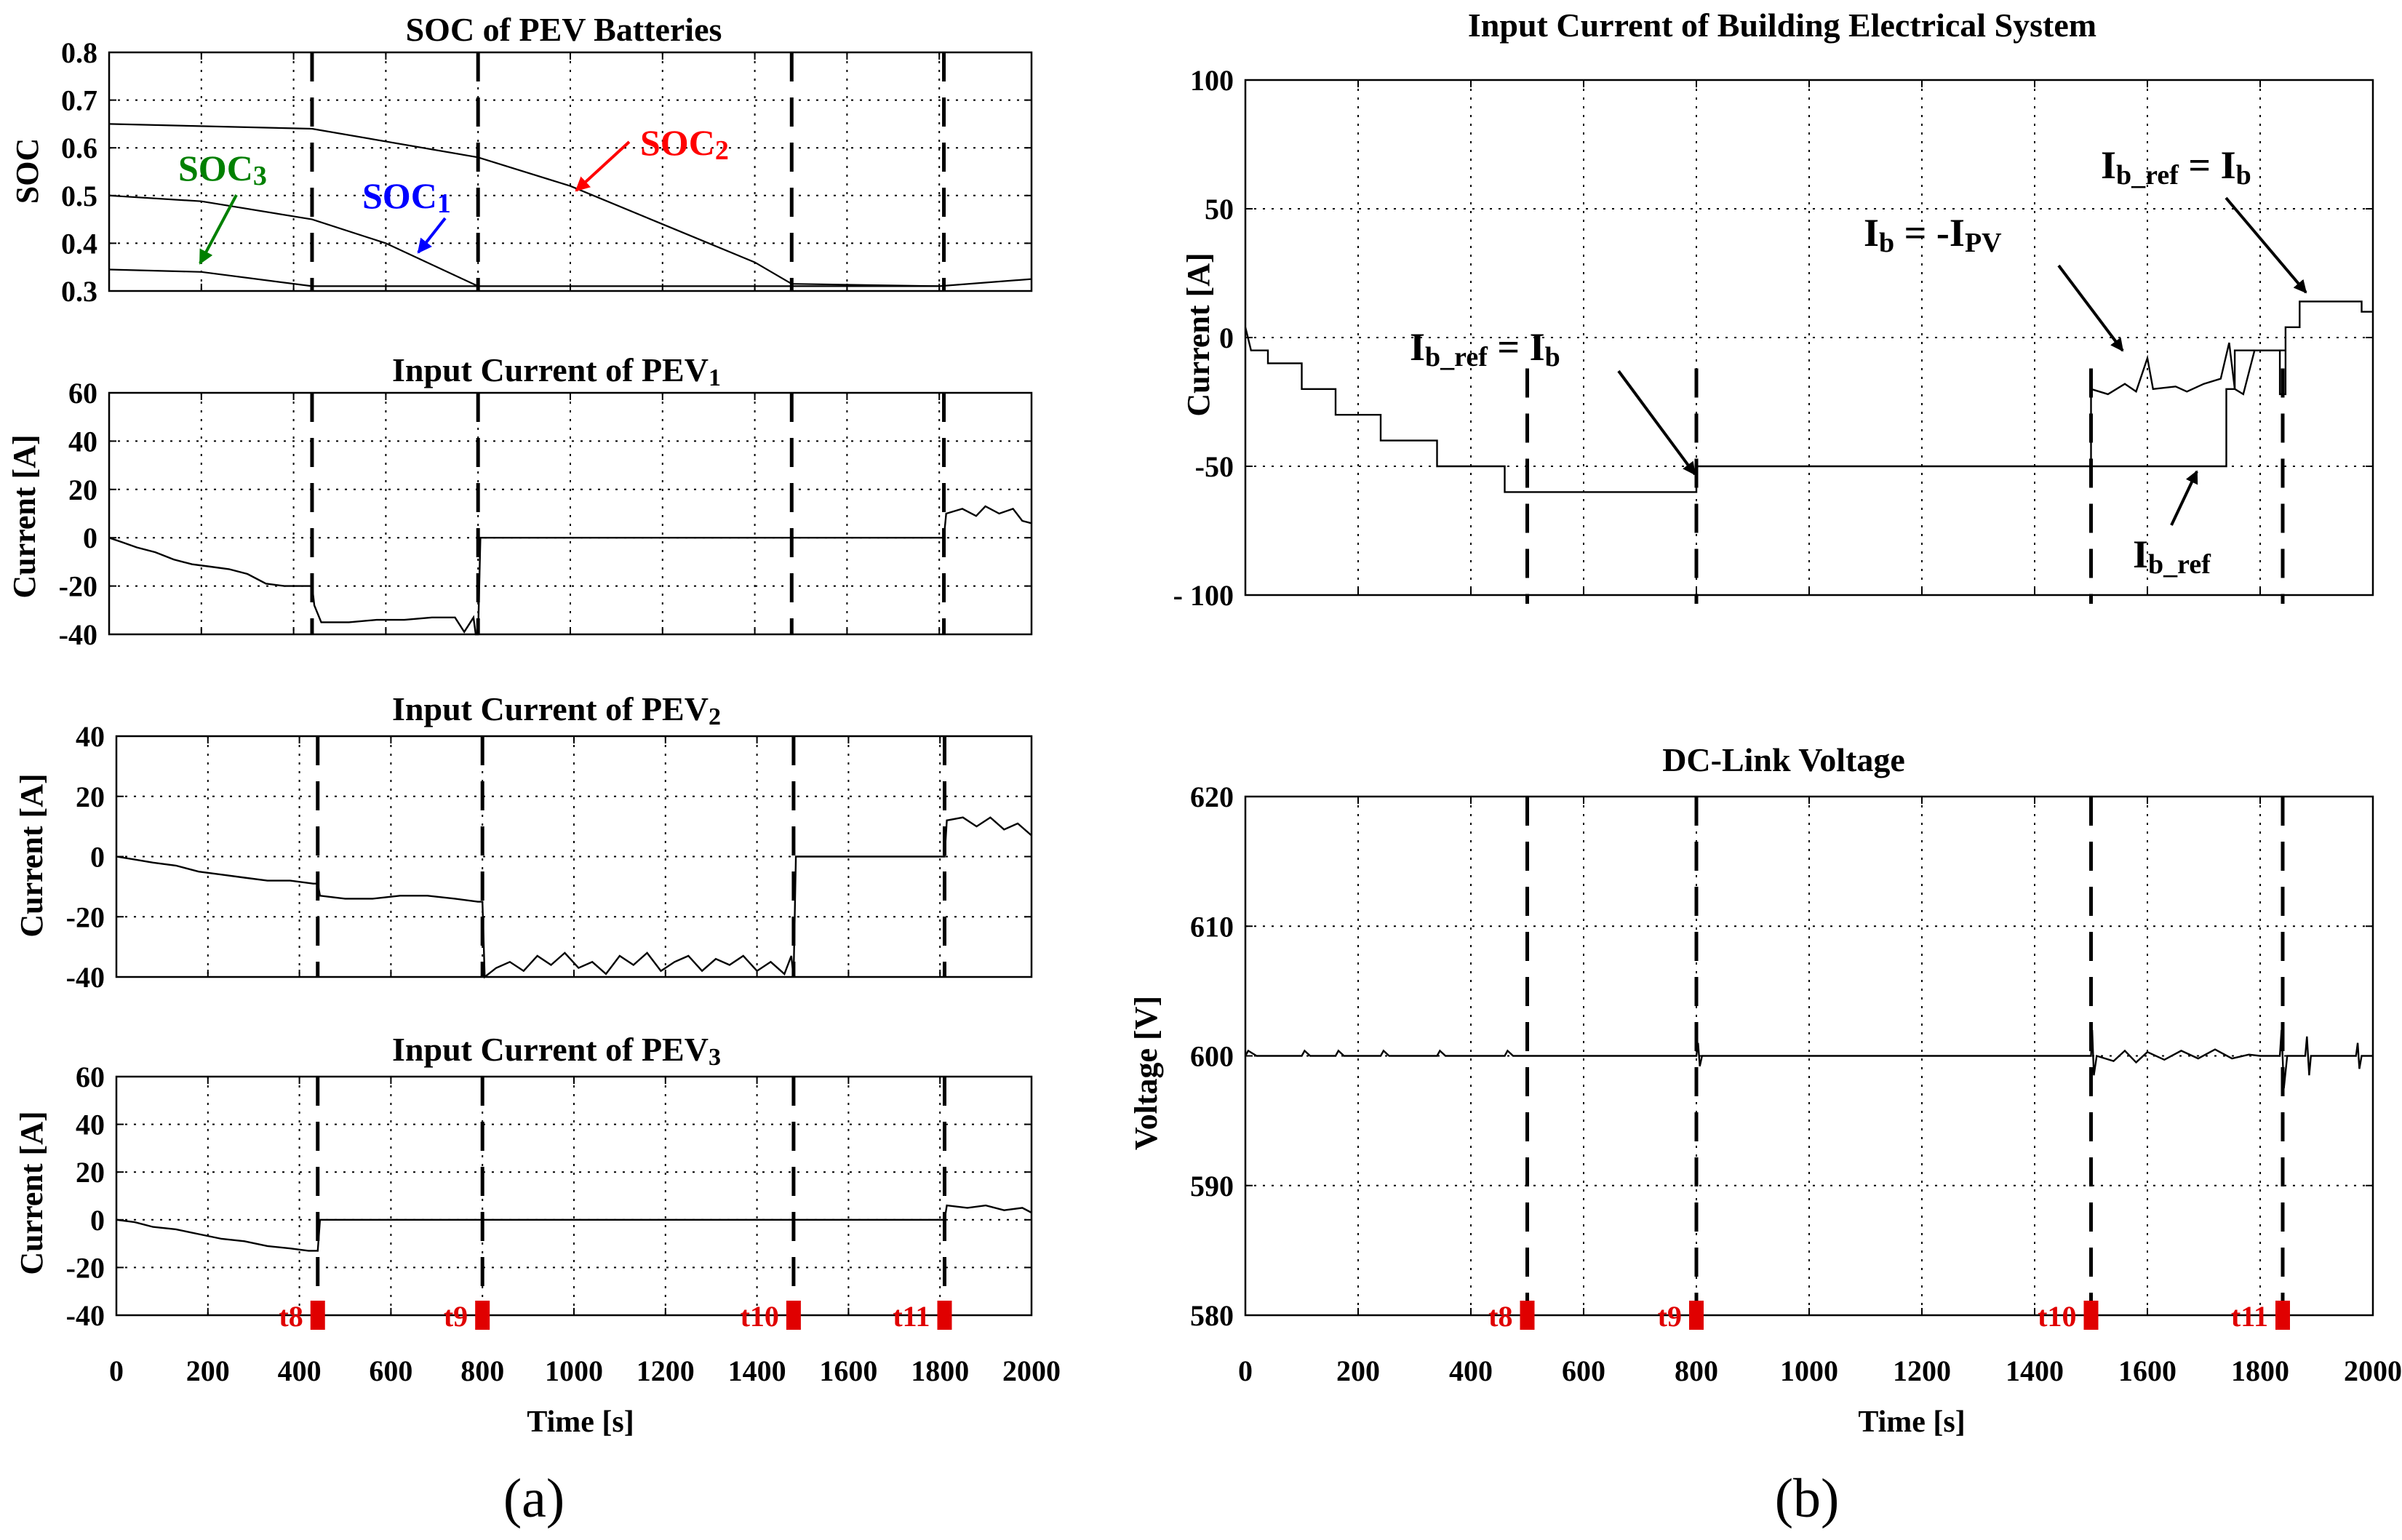 This screenshot has width=2402, height=1540. I want to click on annotation-soc3: SOC3, so click(222, 169).